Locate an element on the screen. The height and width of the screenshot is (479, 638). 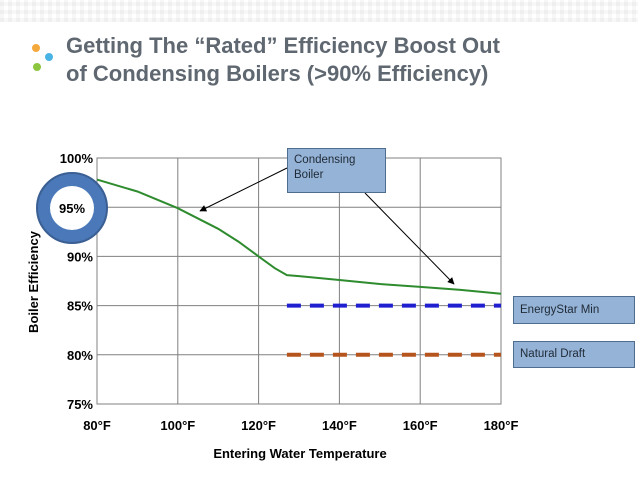
condensing-boiler-label: Condensing Boiler is located at coordinates (325, 167).